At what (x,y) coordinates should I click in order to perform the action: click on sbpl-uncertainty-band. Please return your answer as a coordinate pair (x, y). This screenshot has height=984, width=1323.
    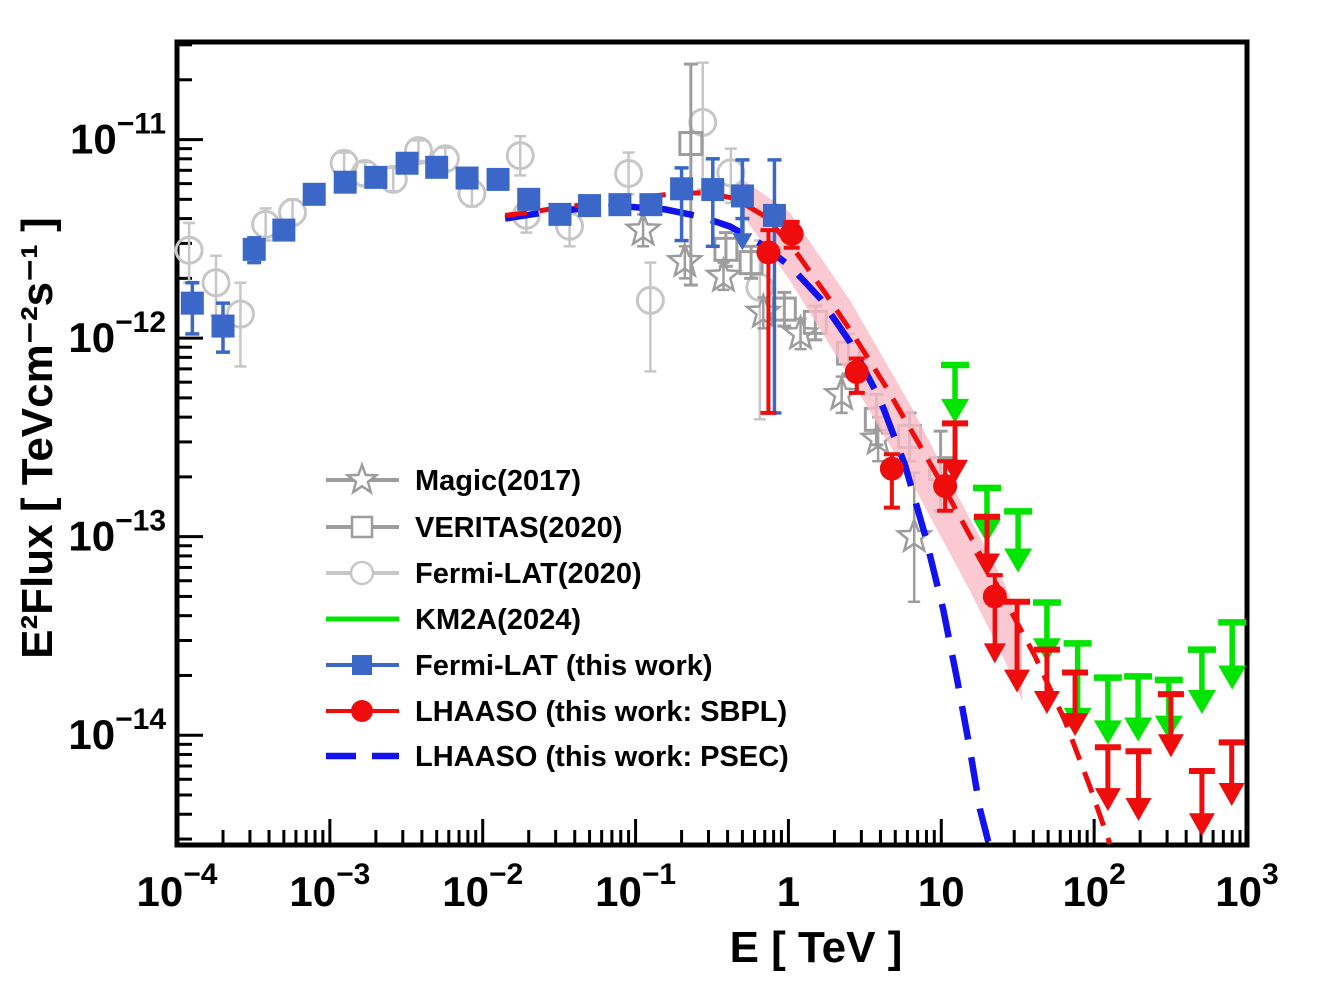
    Looking at the image, I should click on (882, 440).